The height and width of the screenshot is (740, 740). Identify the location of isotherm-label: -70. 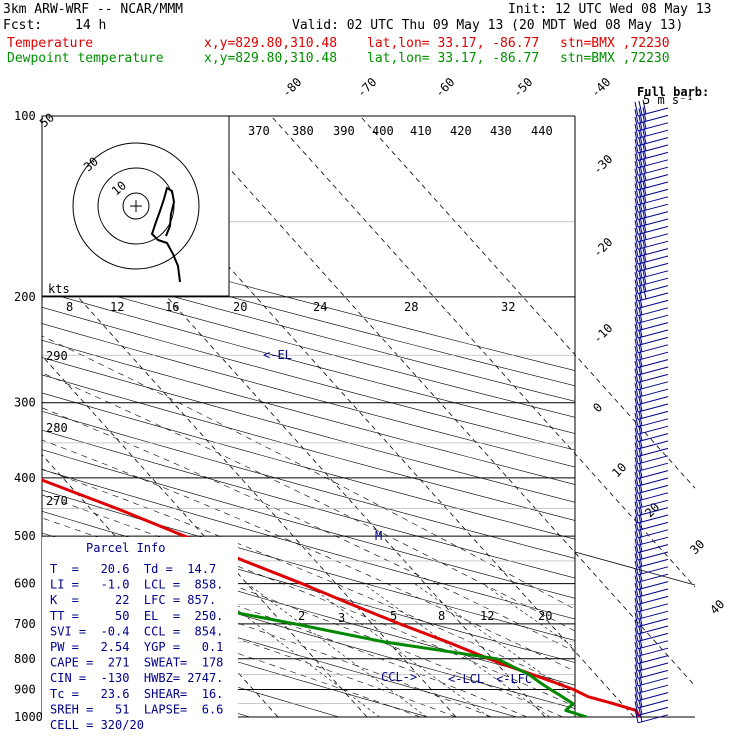
(366, 87).